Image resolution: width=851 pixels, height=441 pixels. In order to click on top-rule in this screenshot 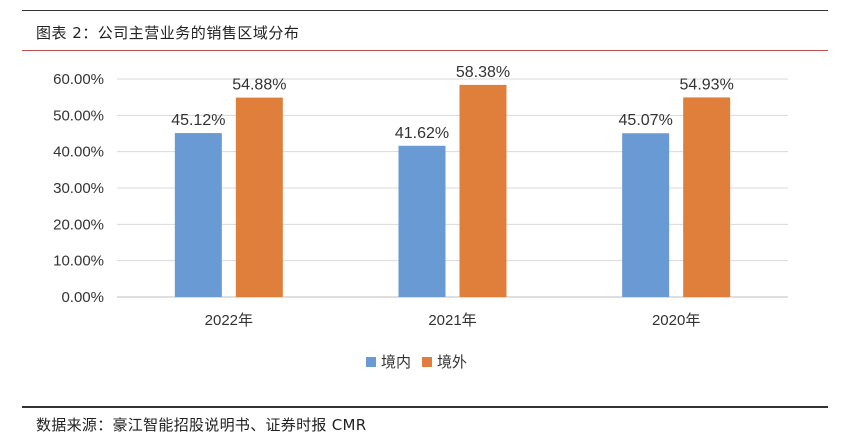, I will do `click(425, 10)`.